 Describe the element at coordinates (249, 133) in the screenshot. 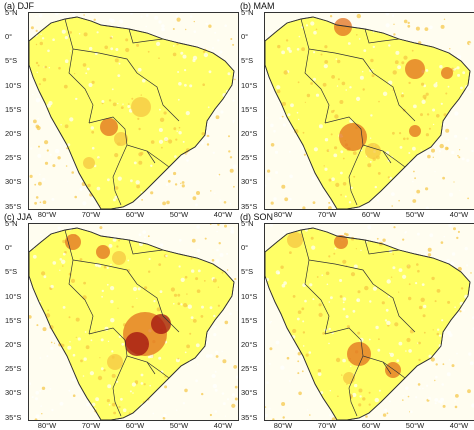

I see `lat-label: 20°S` at that location.